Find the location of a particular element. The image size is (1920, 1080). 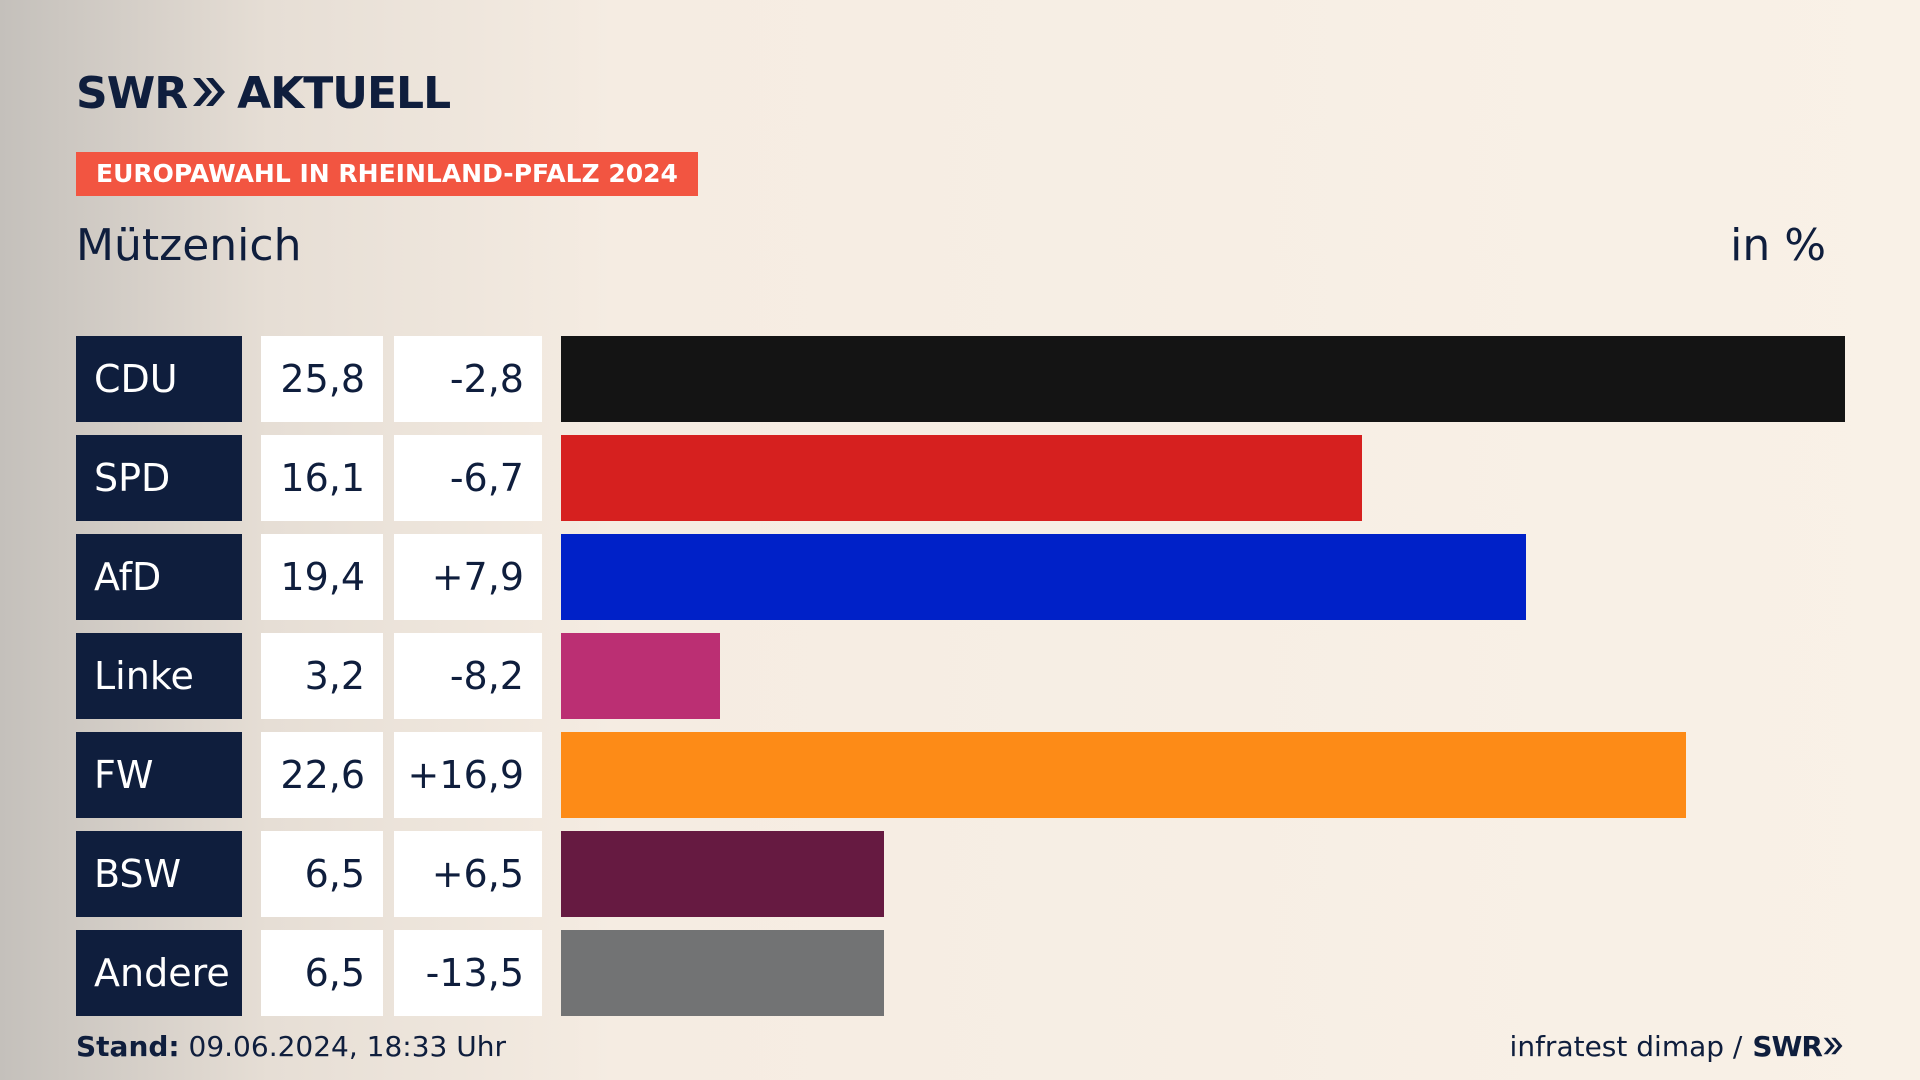

party-label: AfD is located at coordinates (159, 577).